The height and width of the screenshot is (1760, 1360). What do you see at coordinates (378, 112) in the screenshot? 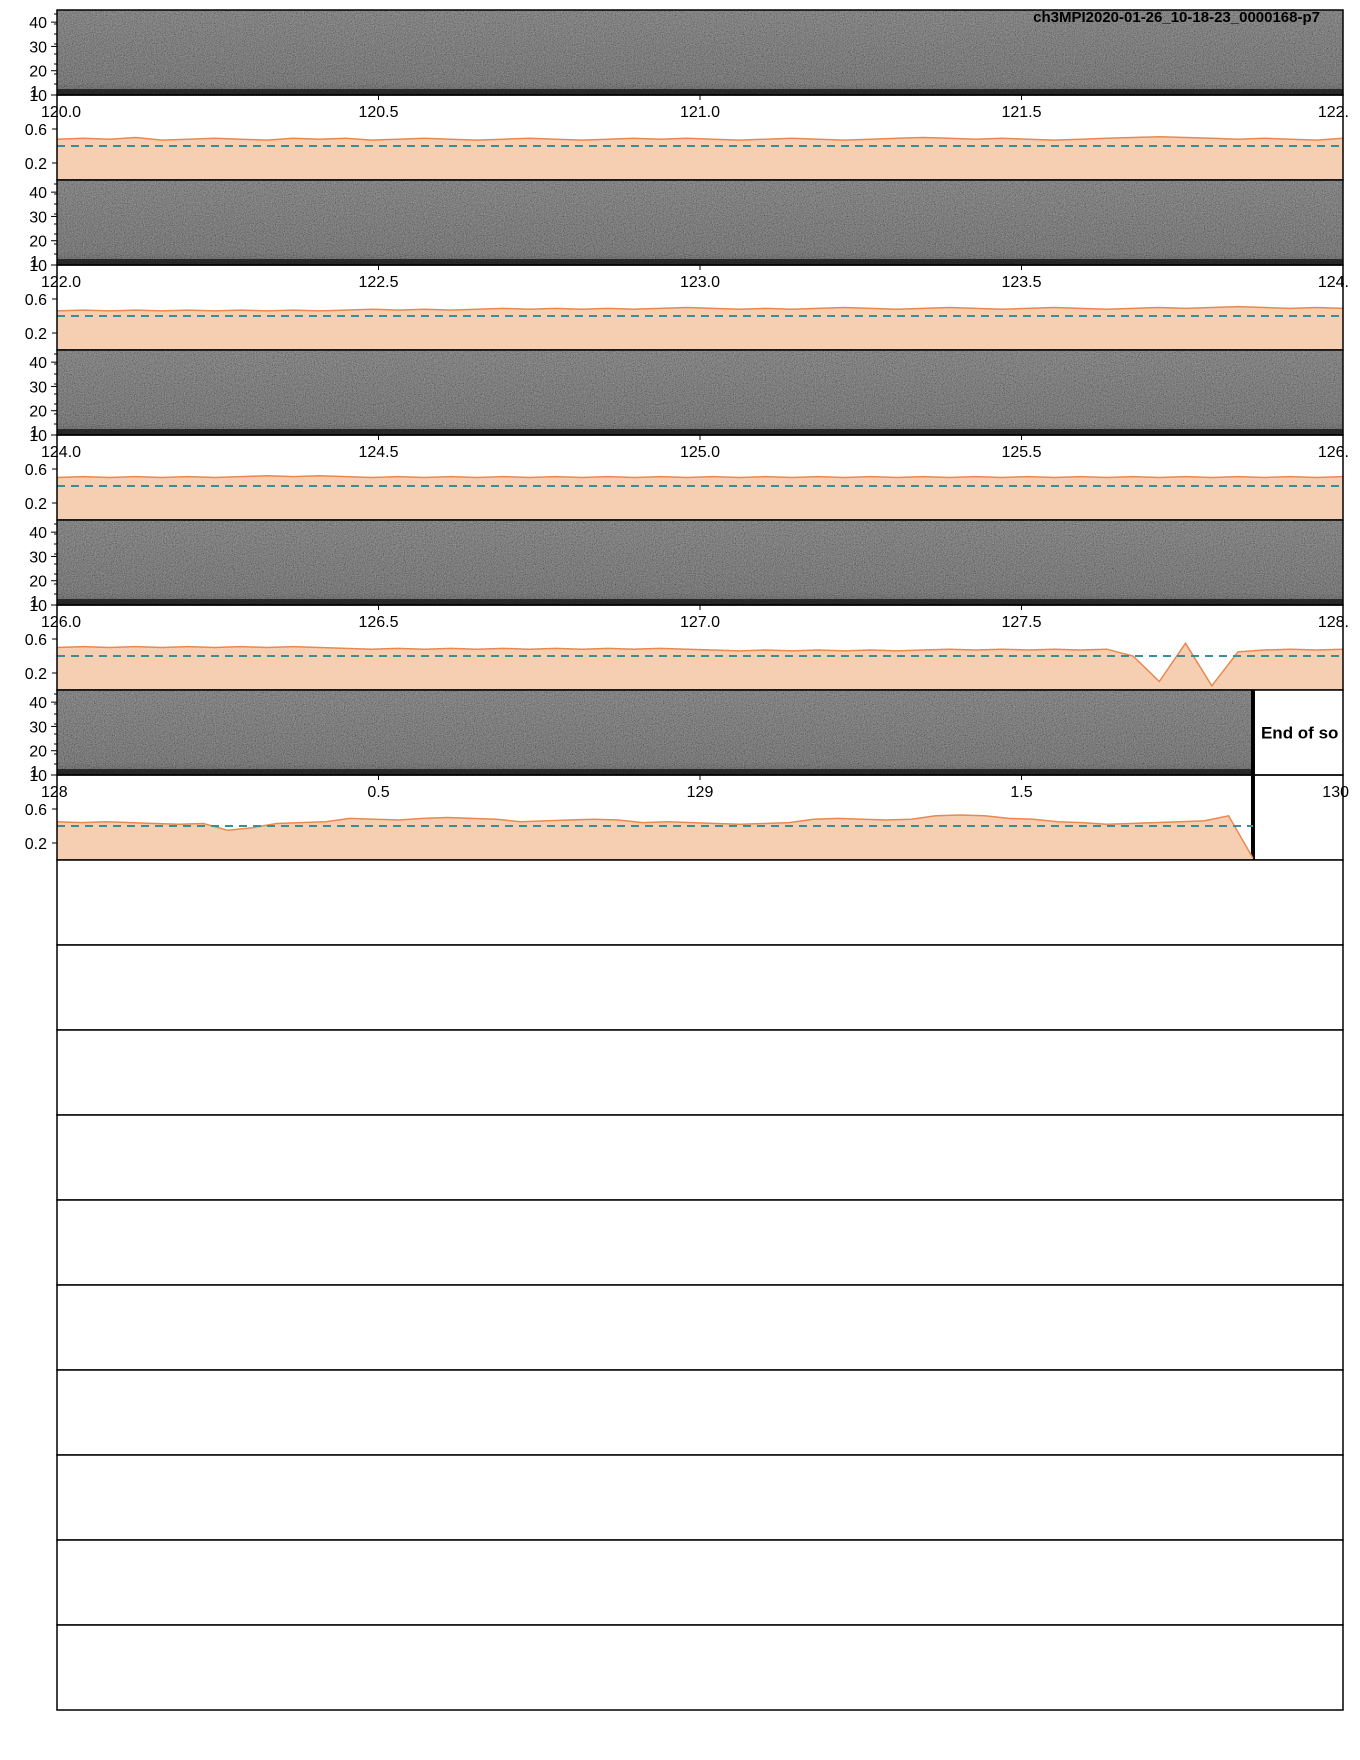
I see `x-tick-label: 120.5` at bounding box center [378, 112].